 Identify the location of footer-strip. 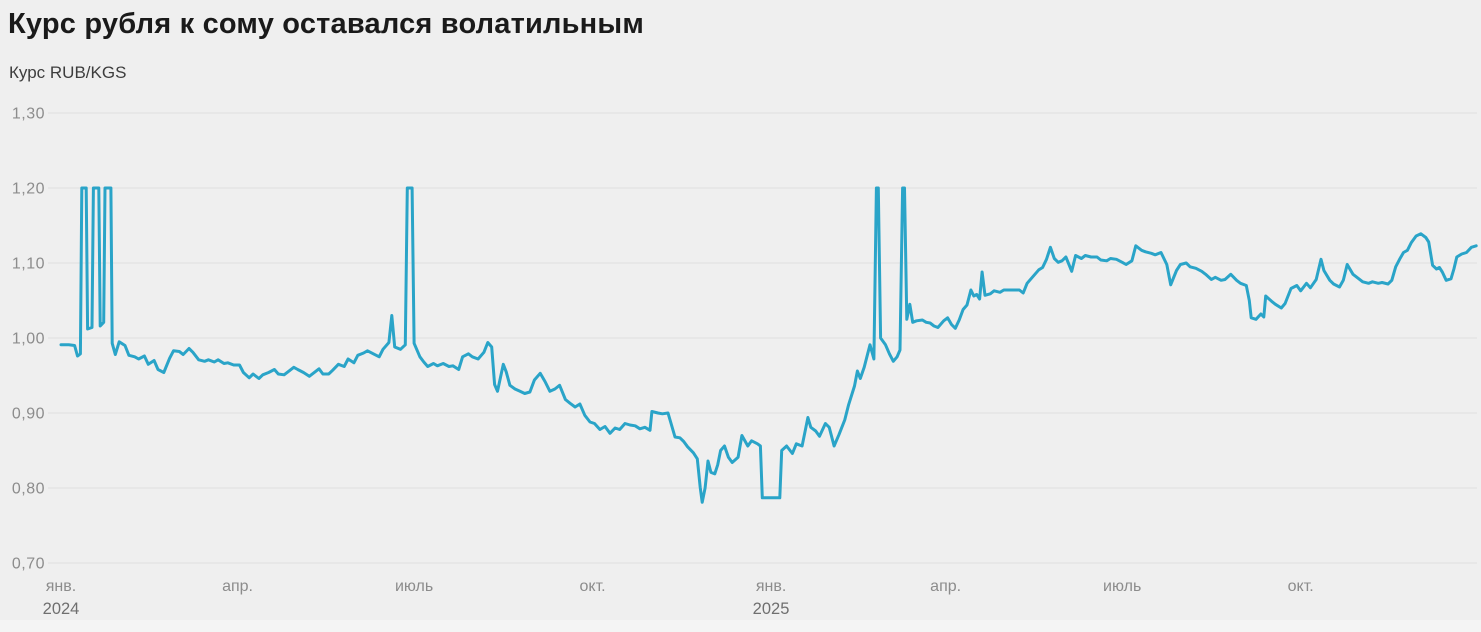
(740, 626).